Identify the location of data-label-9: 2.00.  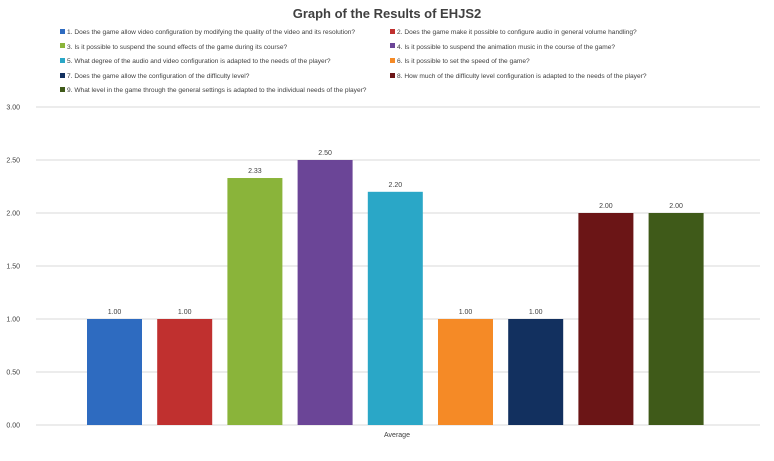
(676, 206).